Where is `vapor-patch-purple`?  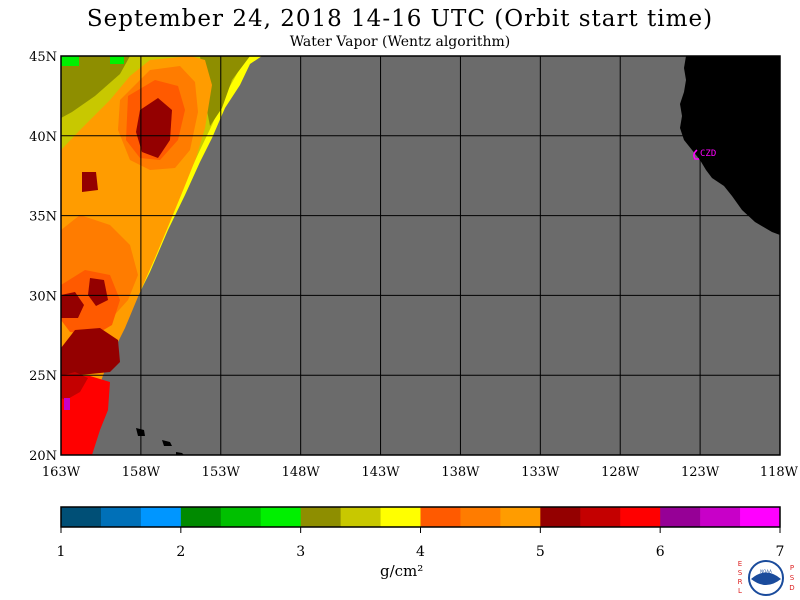 vapor-patch-purple is located at coordinates (67, 404).